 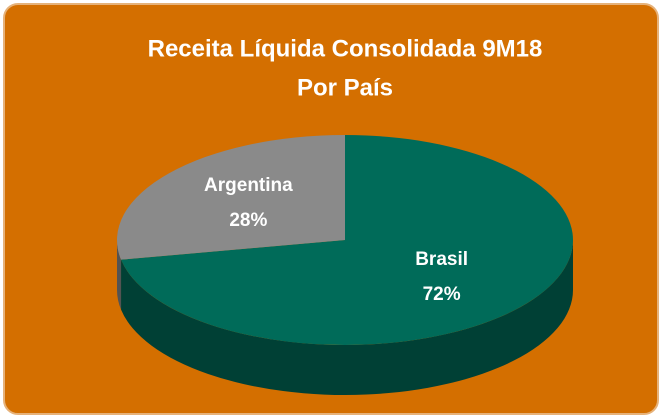 I want to click on slice-label: Brasil, so click(x=441, y=259).